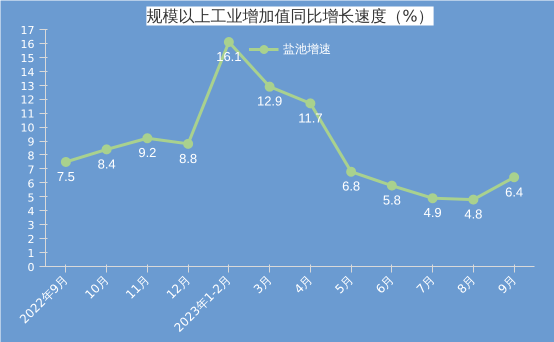 This screenshot has height=342, width=554. What do you see at coordinates (27, 58) in the screenshot?
I see `y-tick-label: 15` at bounding box center [27, 58].